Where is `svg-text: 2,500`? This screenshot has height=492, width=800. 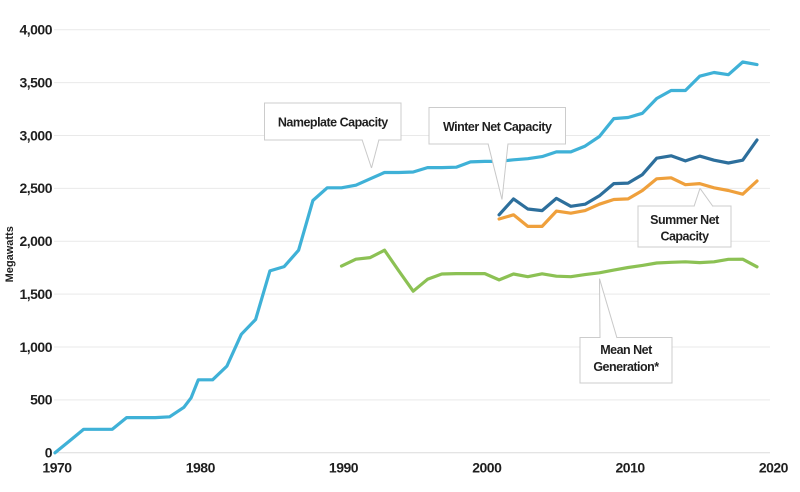
svg-text: 2,500 is located at coordinates (35, 188).